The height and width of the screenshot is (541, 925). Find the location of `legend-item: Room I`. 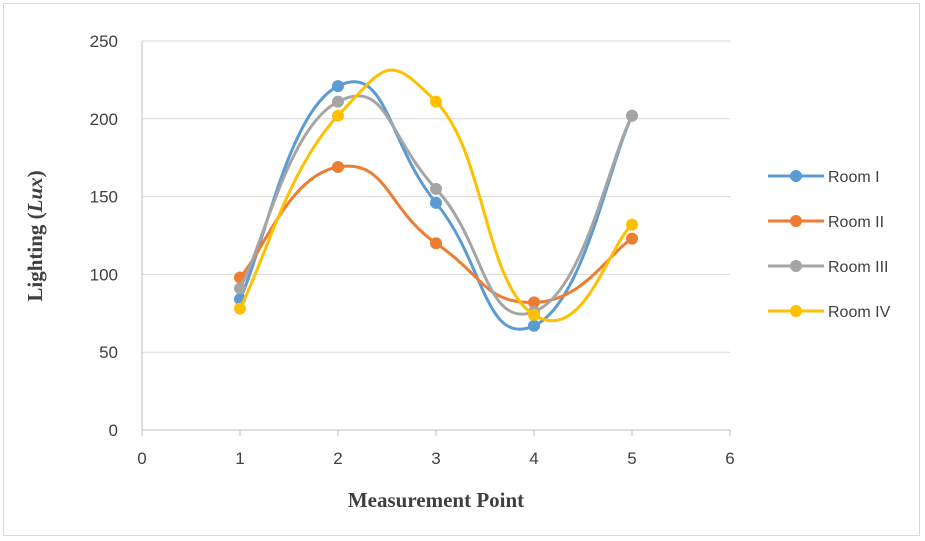

legend-item: Room I is located at coordinates (824, 177).